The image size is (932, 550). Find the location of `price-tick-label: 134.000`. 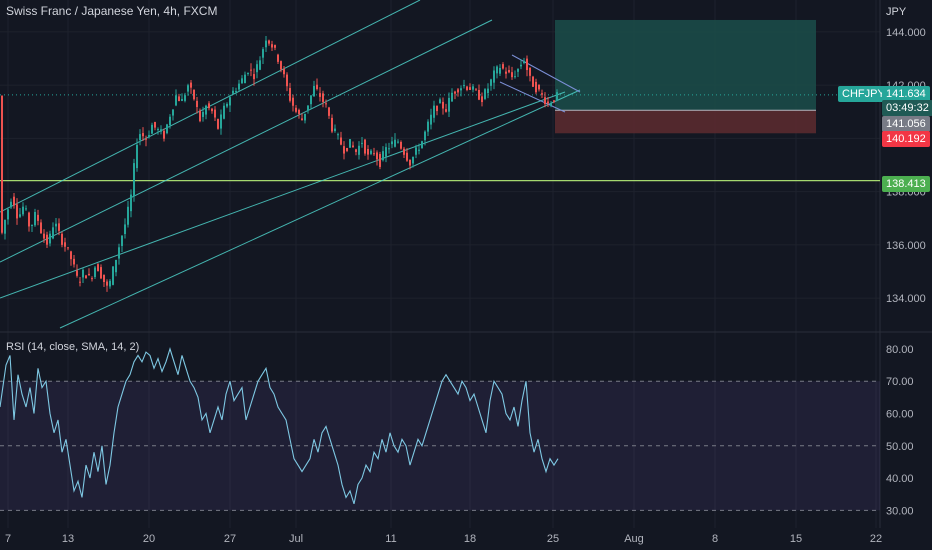

price-tick-label: 134.000 is located at coordinates (906, 299).